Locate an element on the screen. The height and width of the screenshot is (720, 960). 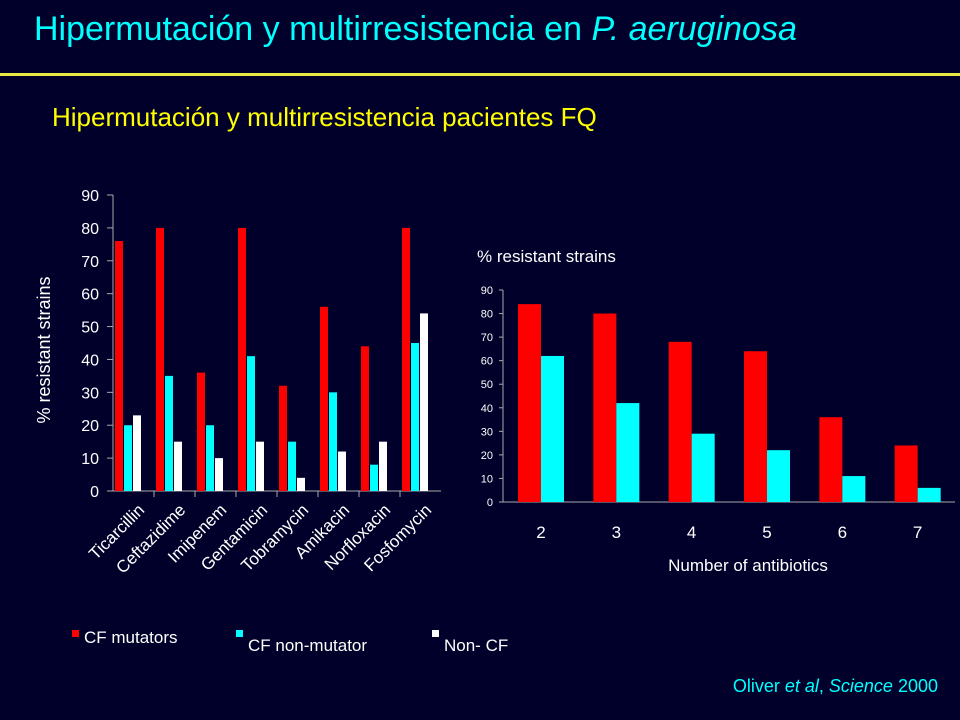
y-axis-title: % resistant strains is located at coordinates (44, 349).